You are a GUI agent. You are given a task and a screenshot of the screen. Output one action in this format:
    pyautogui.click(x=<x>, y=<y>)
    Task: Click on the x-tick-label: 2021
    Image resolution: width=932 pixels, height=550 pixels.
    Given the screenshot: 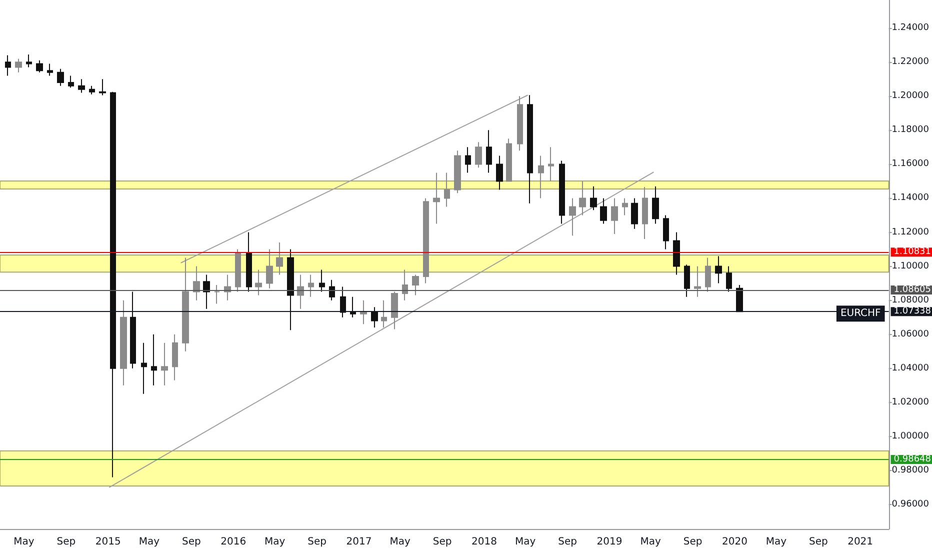 What is the action you would take?
    pyautogui.click(x=861, y=542)
    